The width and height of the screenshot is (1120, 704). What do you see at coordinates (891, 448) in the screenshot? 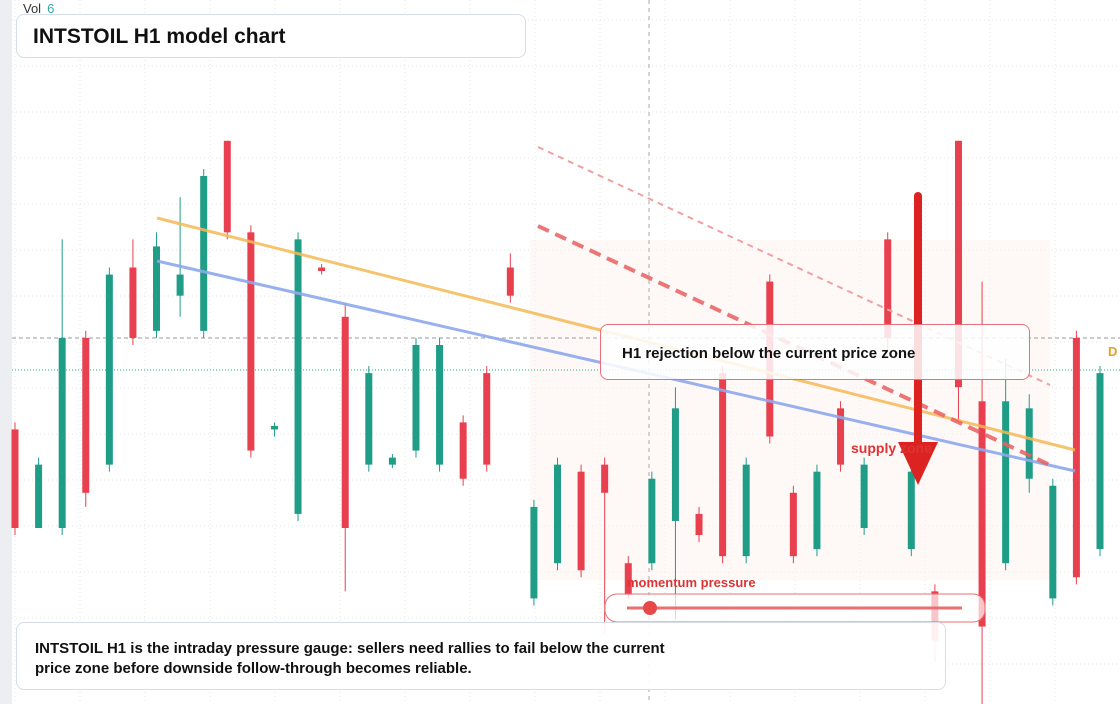
I see `annotation: supply zone` at bounding box center [891, 448].